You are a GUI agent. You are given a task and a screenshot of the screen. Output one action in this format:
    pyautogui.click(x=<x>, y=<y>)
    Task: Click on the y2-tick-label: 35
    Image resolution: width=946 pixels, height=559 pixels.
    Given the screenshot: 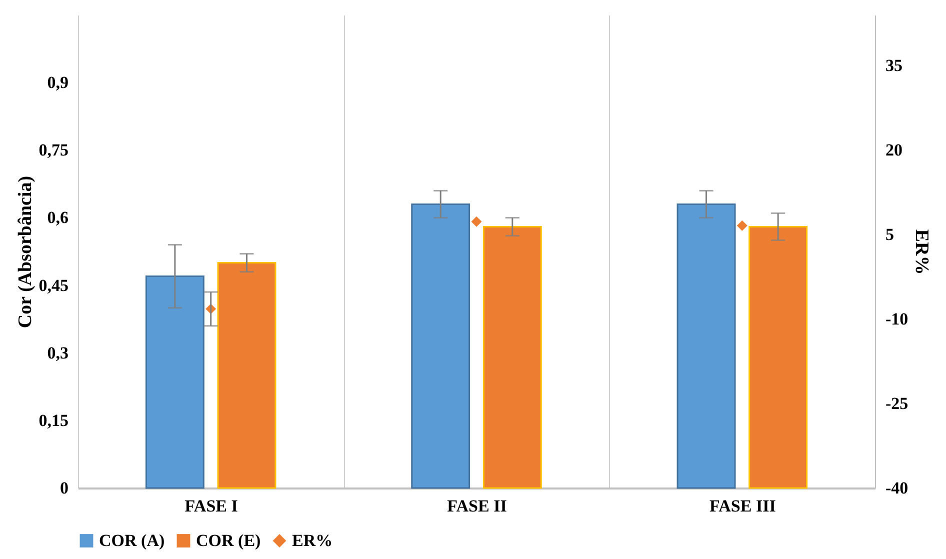 What is the action you would take?
    pyautogui.click(x=894, y=66)
    